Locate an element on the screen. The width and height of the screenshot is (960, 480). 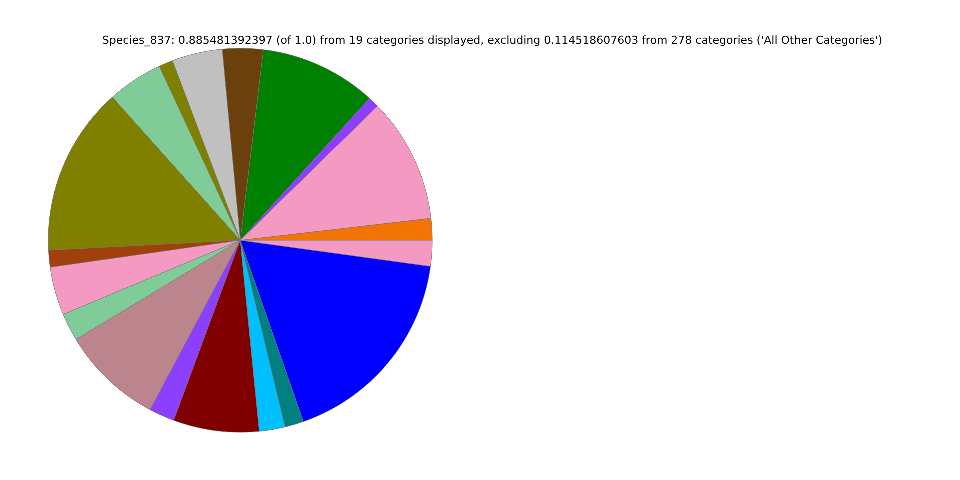
text: Species_837: 0.885481392397 (of 1.0) from 19 categories displayed, excluding 0.114518607603 from 278 categories ('All Other Categories') is located at coordinates (492, 40).